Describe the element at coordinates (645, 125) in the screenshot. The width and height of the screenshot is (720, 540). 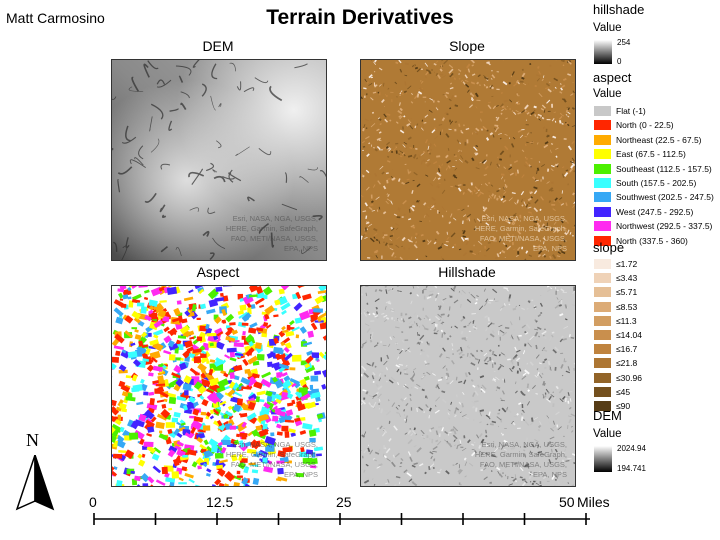
I see `legend-aspect-label: North (0 - 22.5)` at that location.